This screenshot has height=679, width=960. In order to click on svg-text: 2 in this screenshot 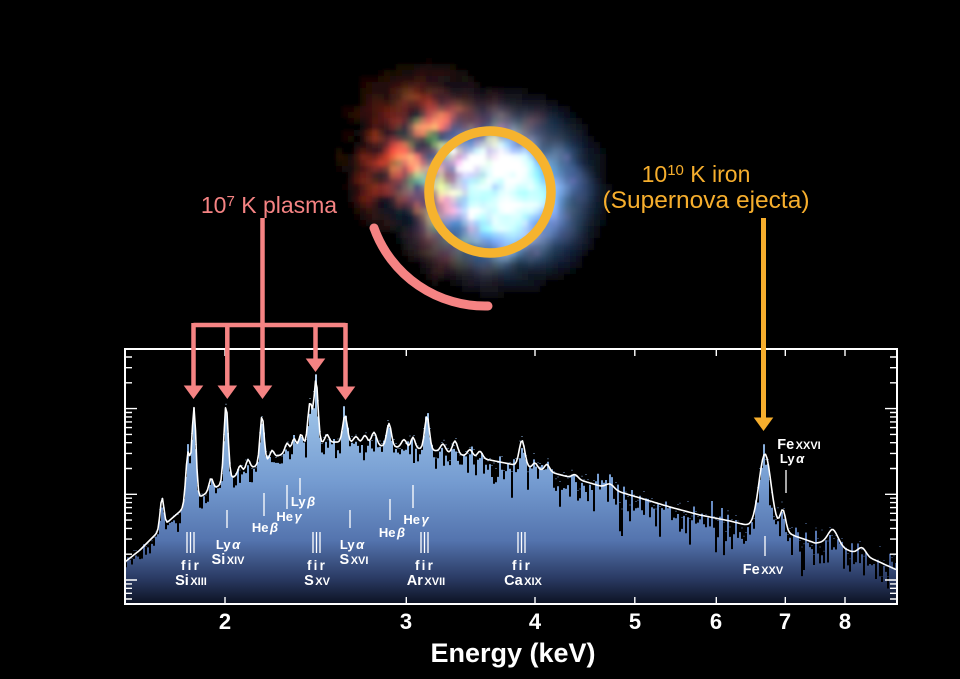, I will do `click(225, 621)`.